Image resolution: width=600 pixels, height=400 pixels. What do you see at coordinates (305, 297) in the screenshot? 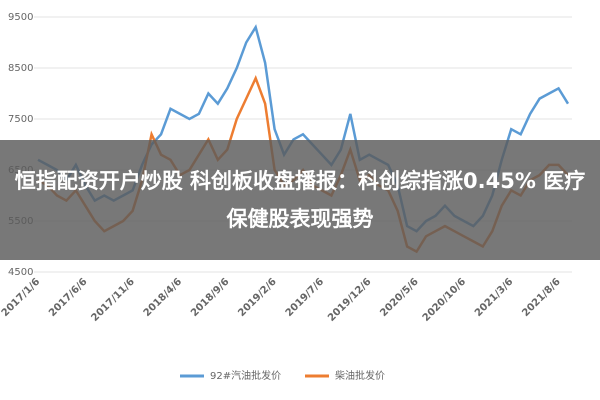
I see `x-tick-label: 2019/7/6` at bounding box center [305, 297].